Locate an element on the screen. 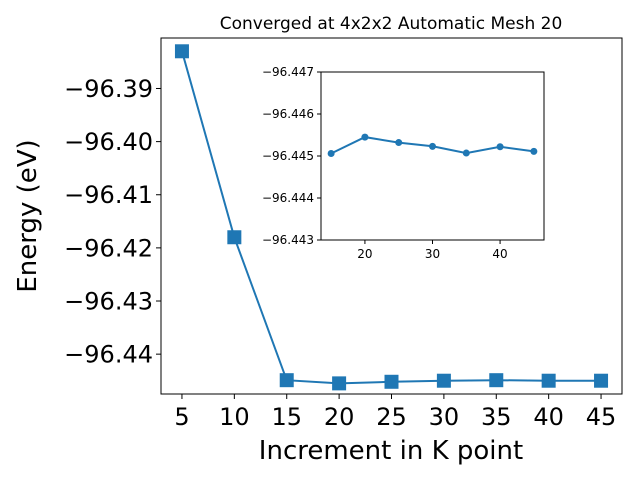  inset-x-axis-ticks: 20 30 40 is located at coordinates (432, 250).